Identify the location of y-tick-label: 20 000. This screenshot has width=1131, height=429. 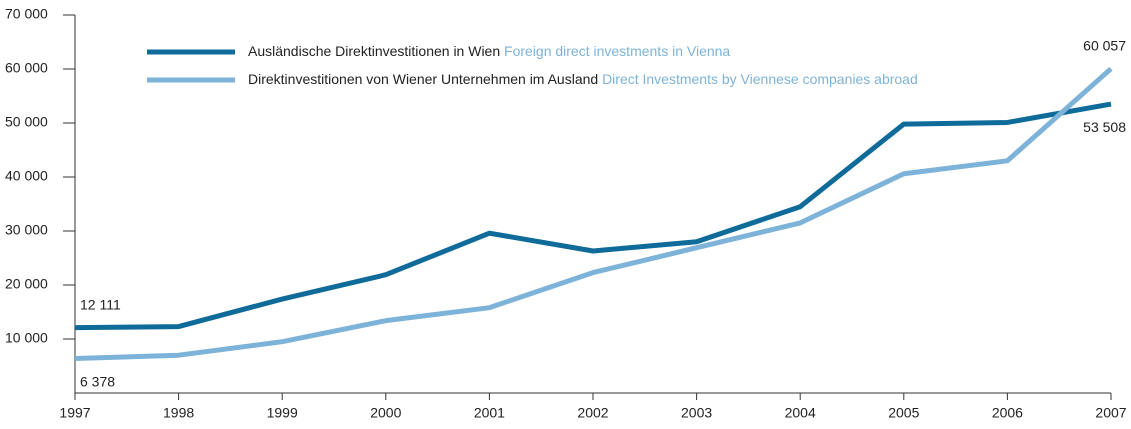
(26, 284).